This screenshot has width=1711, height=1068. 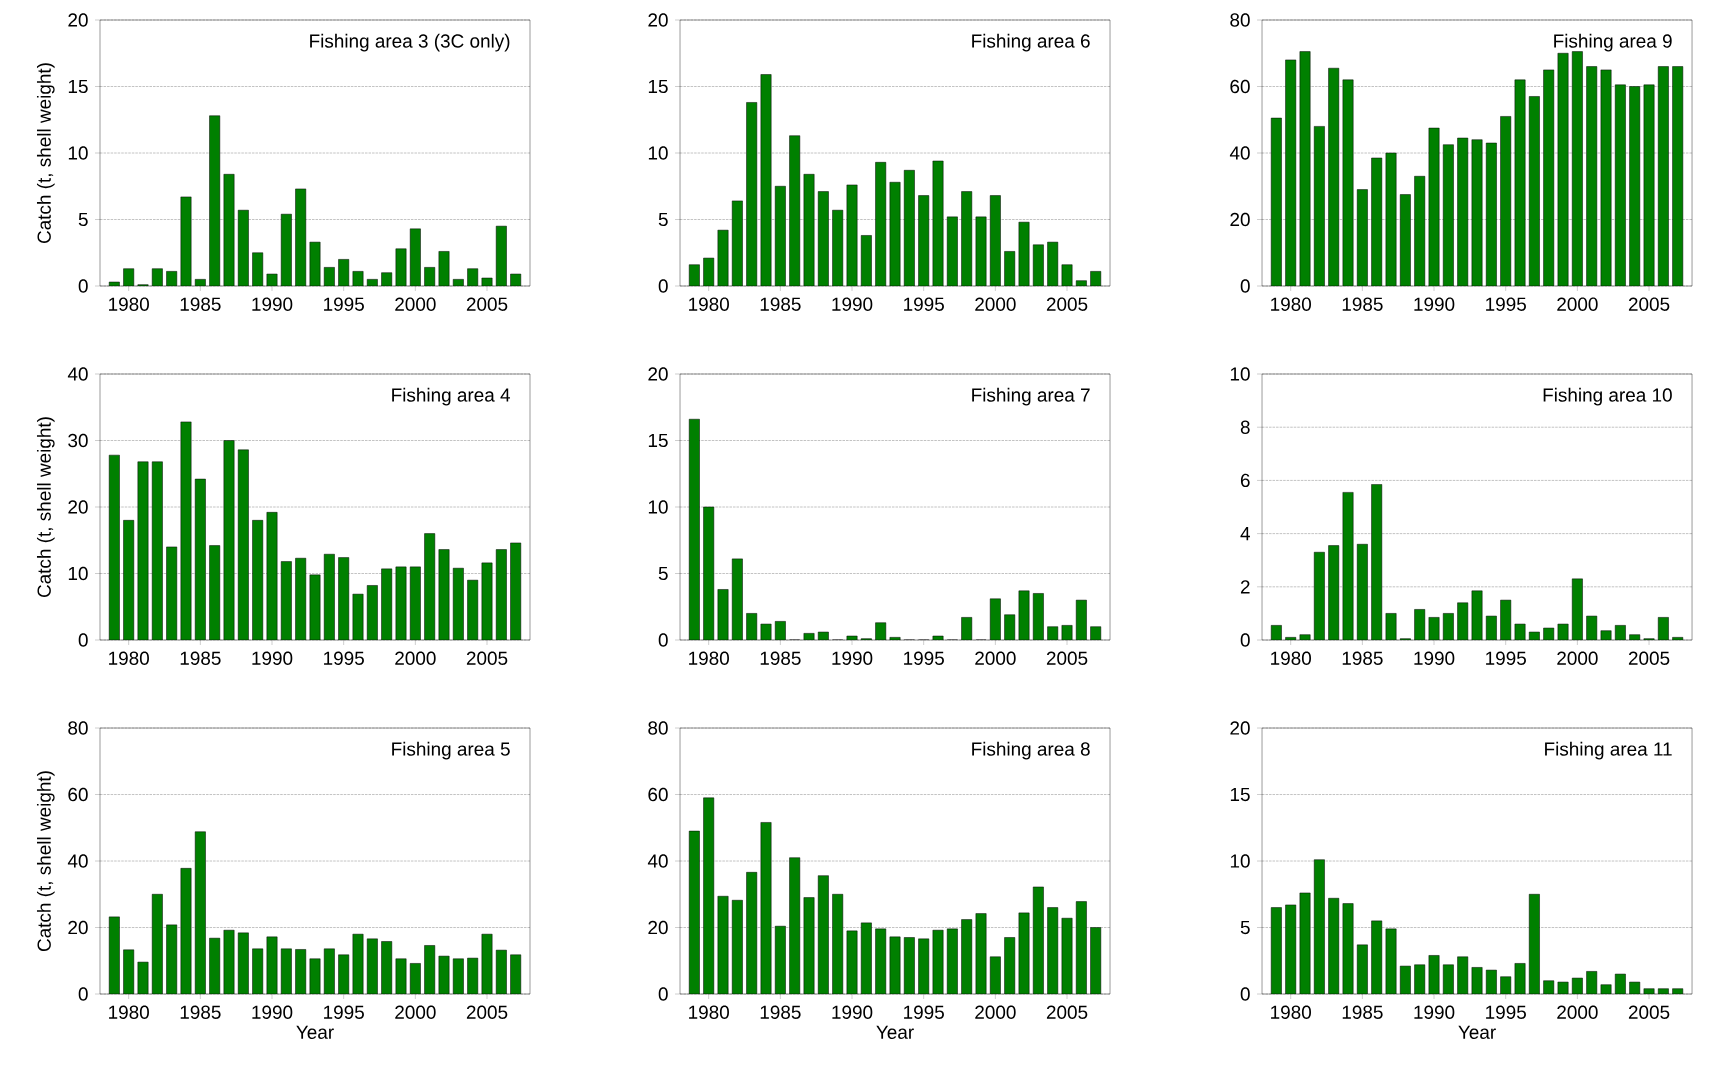 What do you see at coordinates (78, 440) in the screenshot?
I see `y-tick-label: 30` at bounding box center [78, 440].